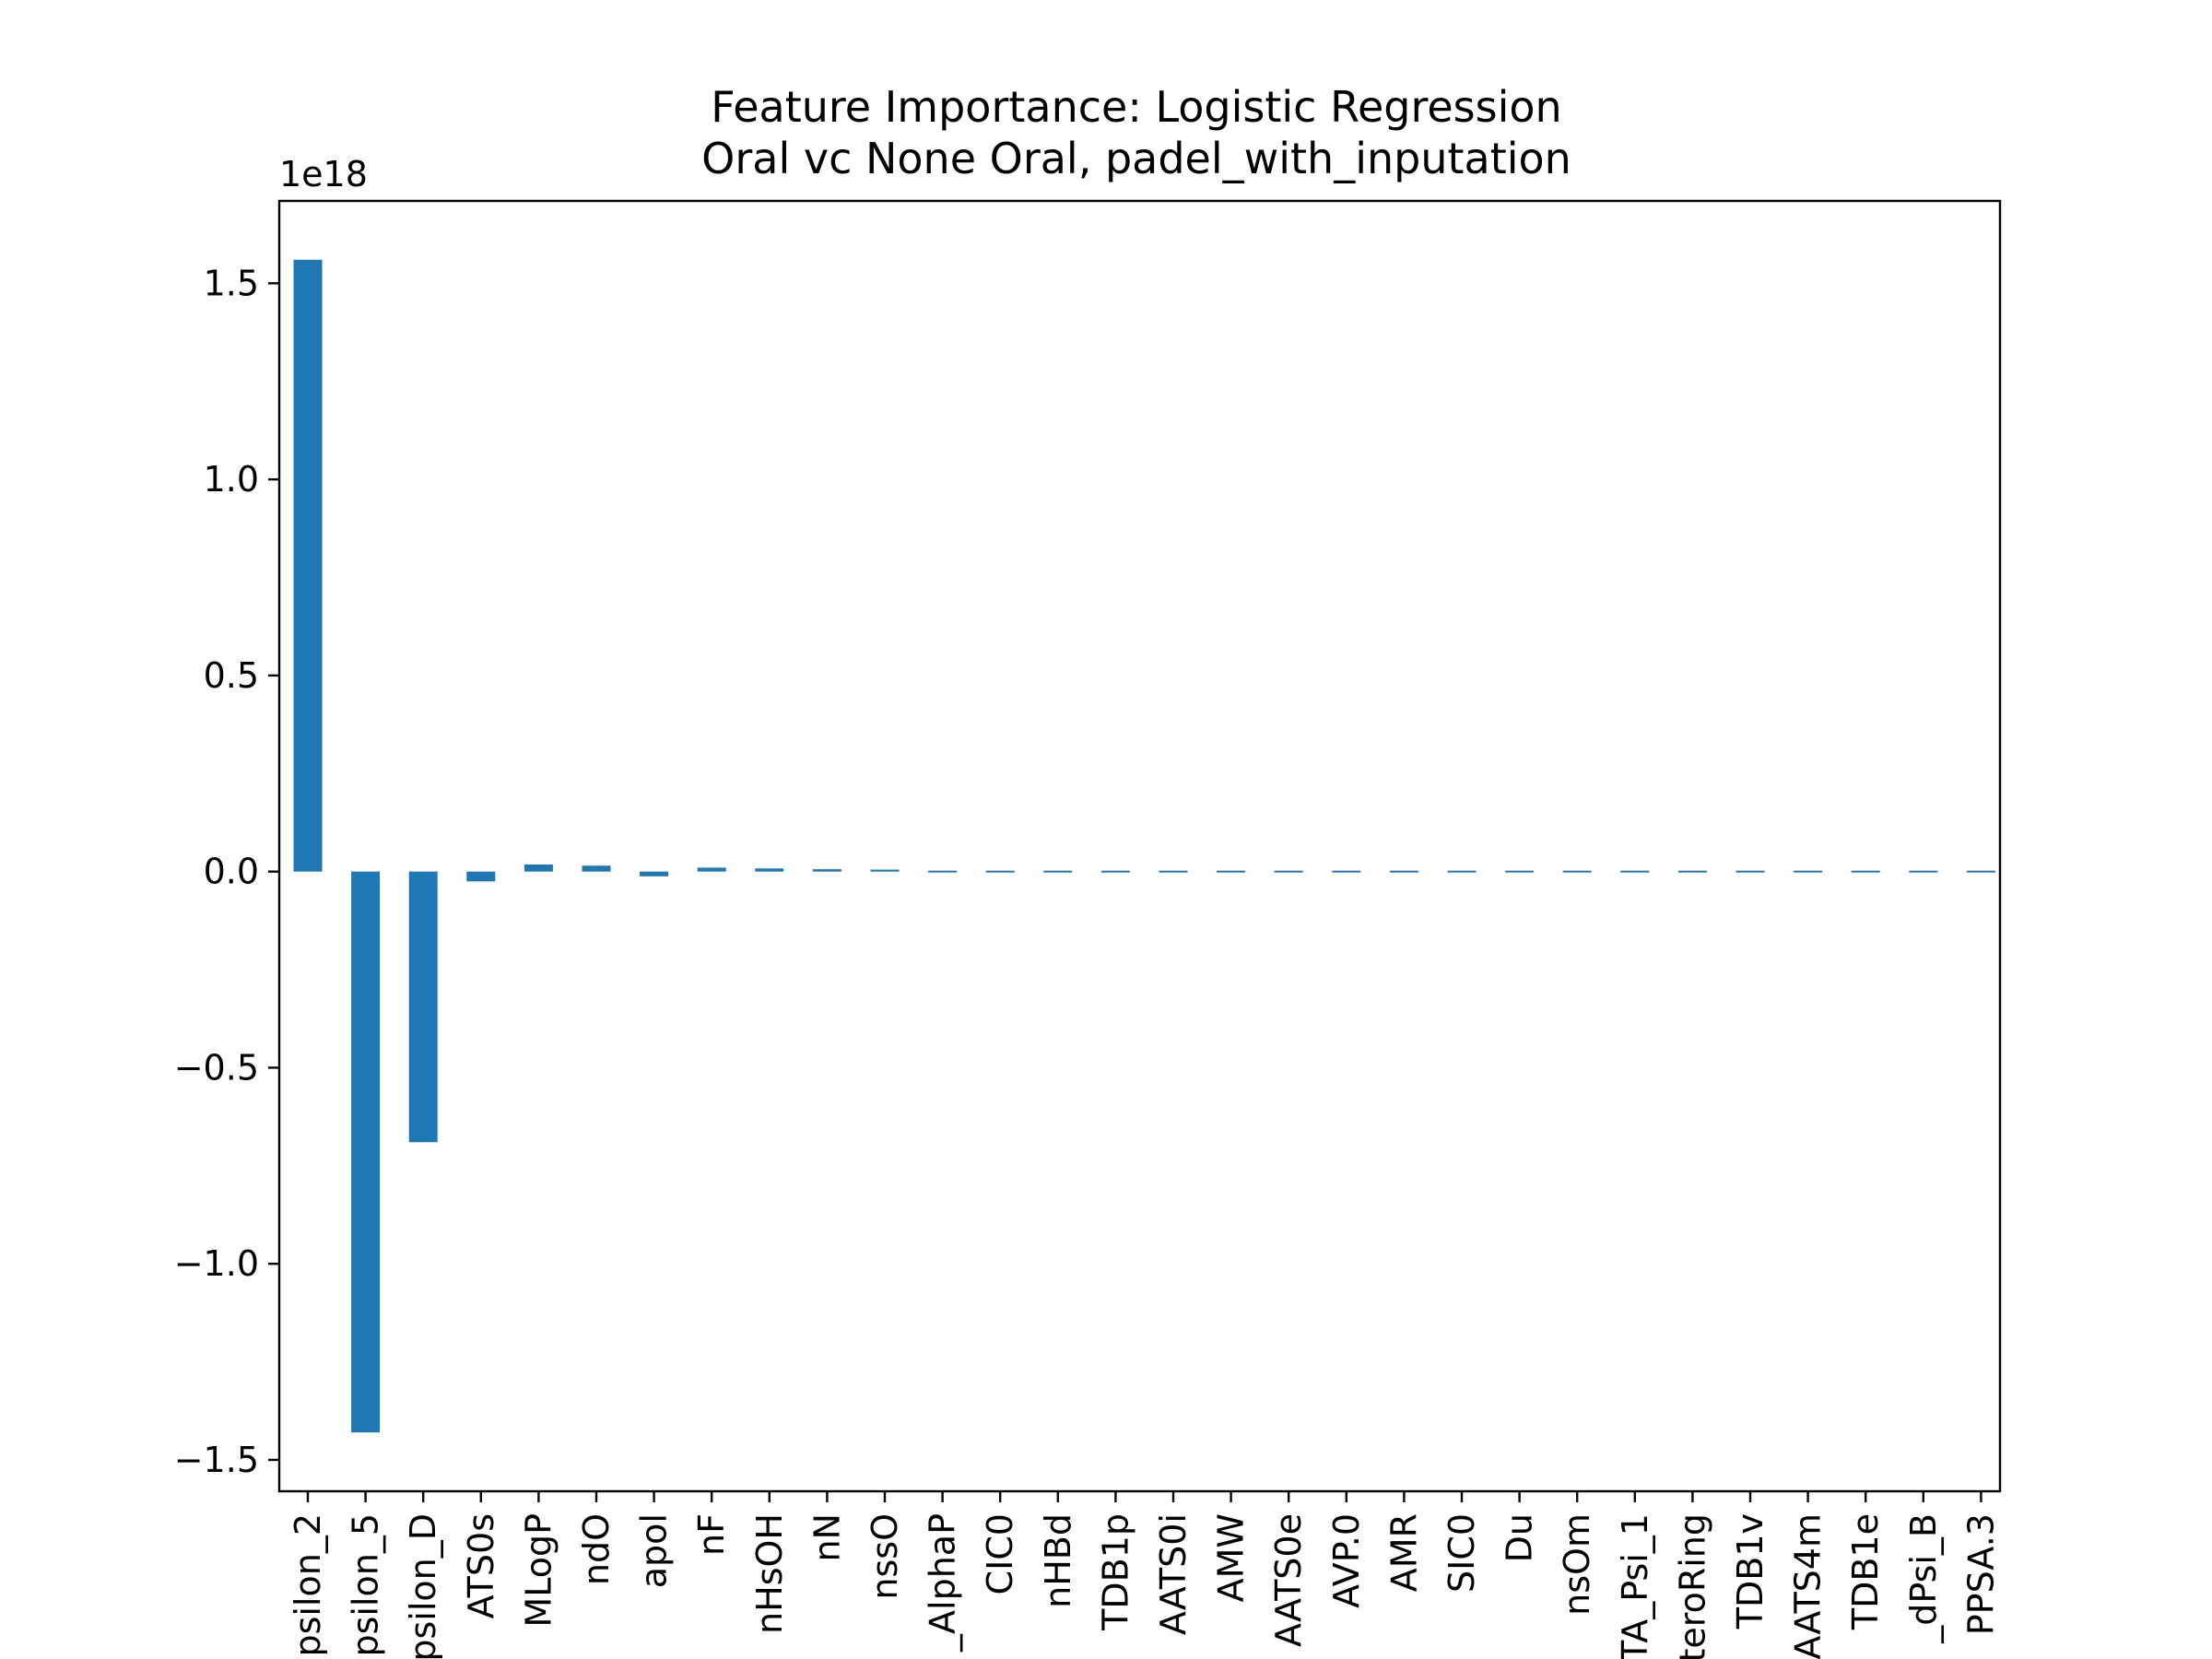  I want to click on y-tick-label: 1.5, so click(231, 283).